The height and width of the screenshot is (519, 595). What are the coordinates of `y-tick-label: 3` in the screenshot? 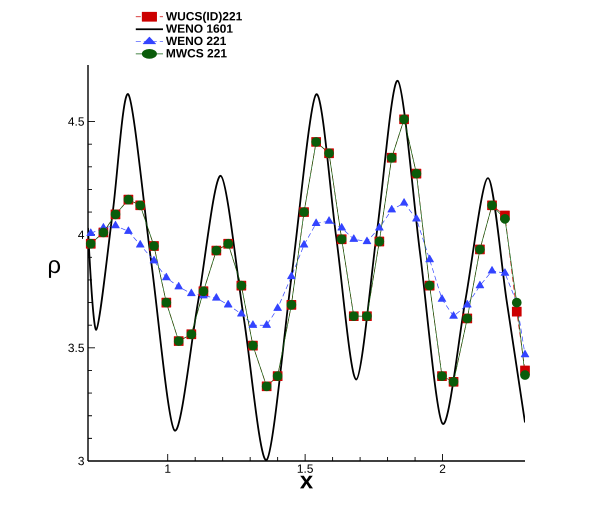 It's located at (81, 461).